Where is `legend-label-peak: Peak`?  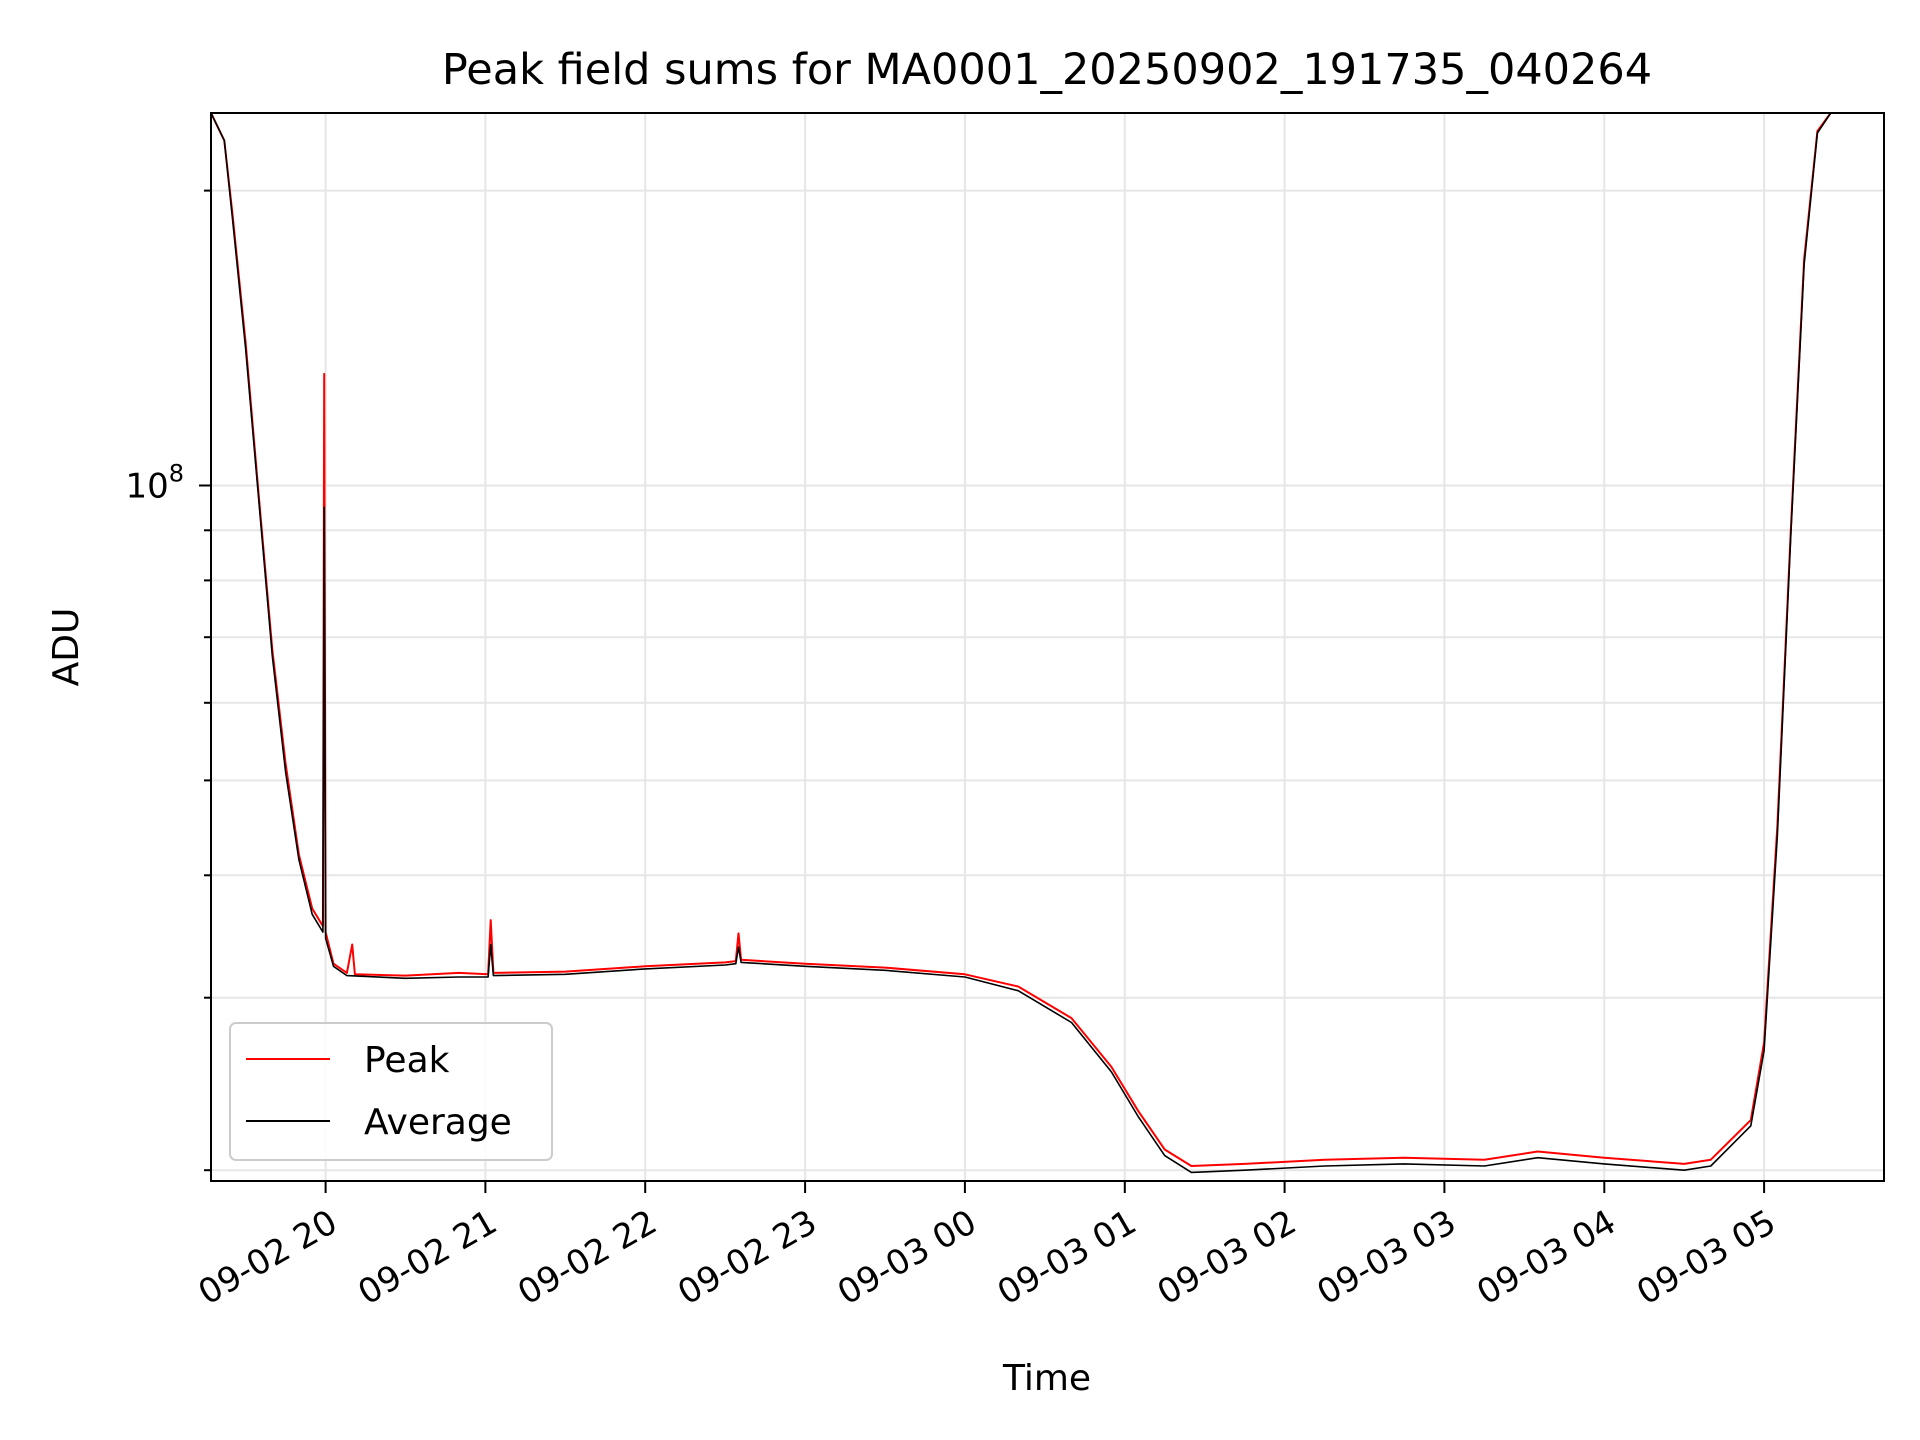 legend-label-peak: Peak is located at coordinates (407, 1060).